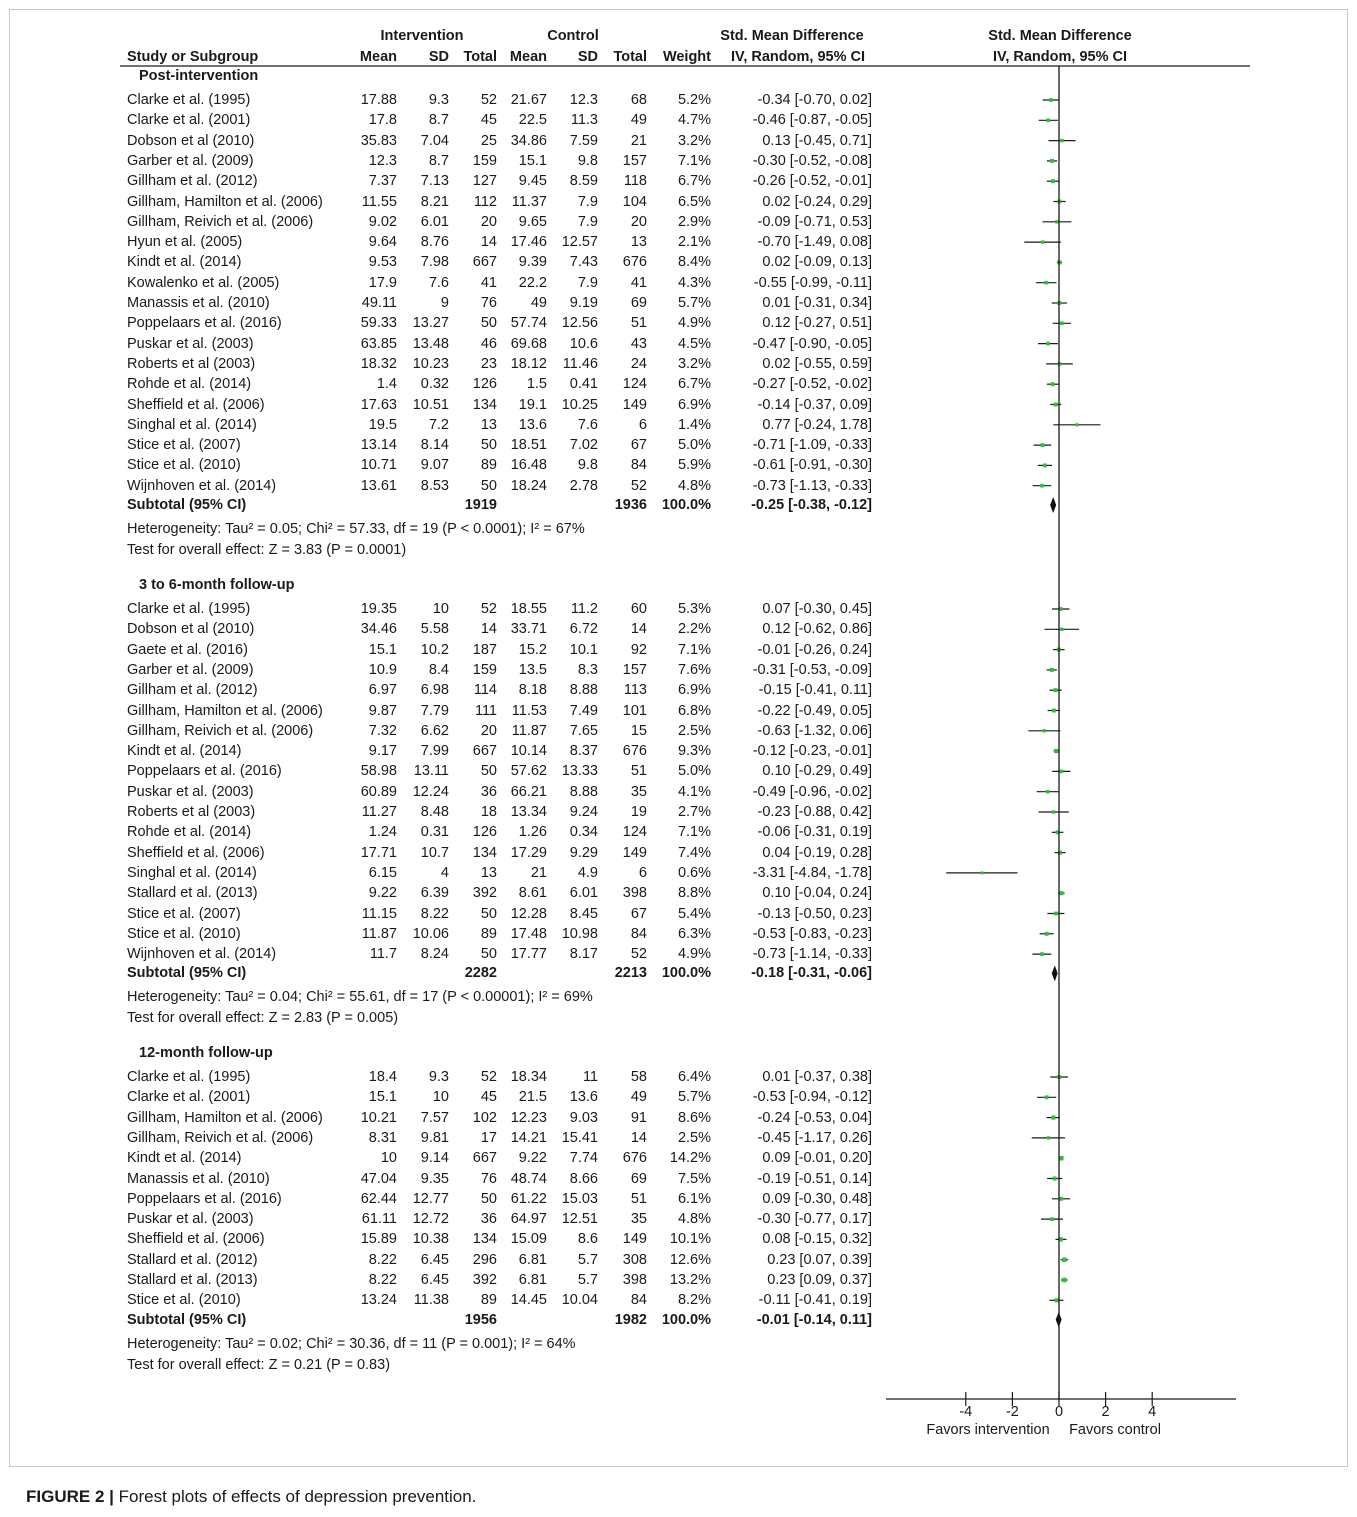 This screenshot has height=1517, width=1357. I want to click on row-mean-control: 17.48, so click(528, 933).